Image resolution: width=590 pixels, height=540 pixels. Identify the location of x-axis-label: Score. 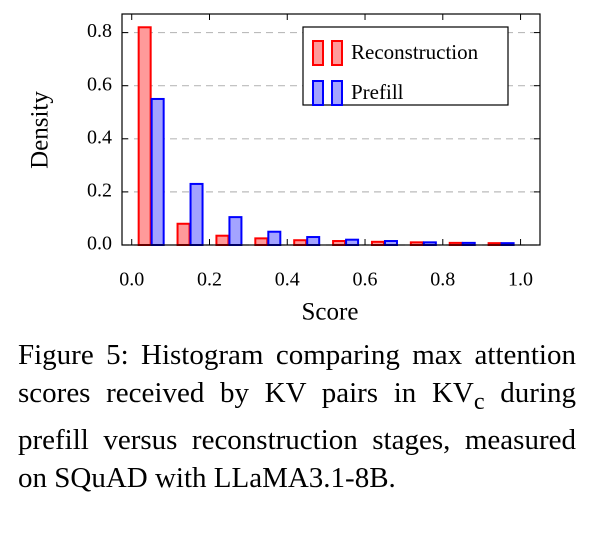
(330, 312).